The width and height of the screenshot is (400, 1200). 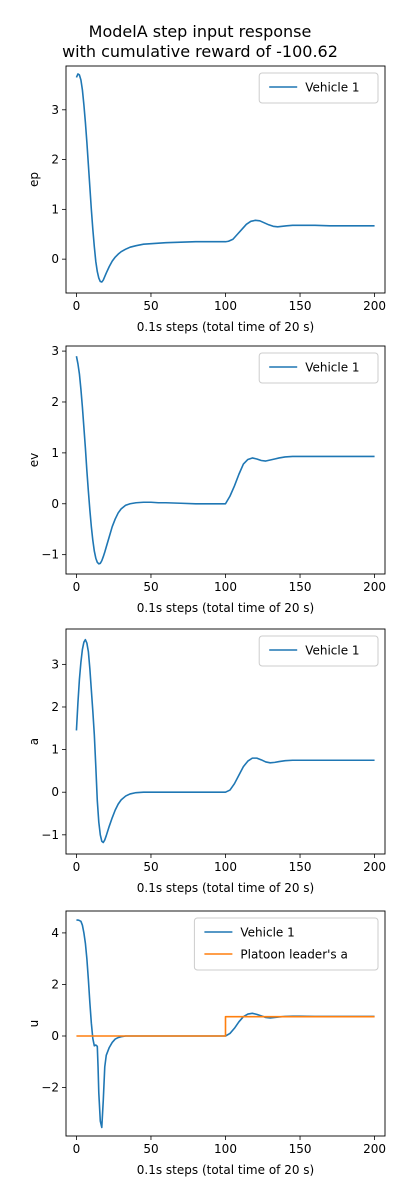 I want to click on y-axis-label: u, so click(x=34, y=1024).